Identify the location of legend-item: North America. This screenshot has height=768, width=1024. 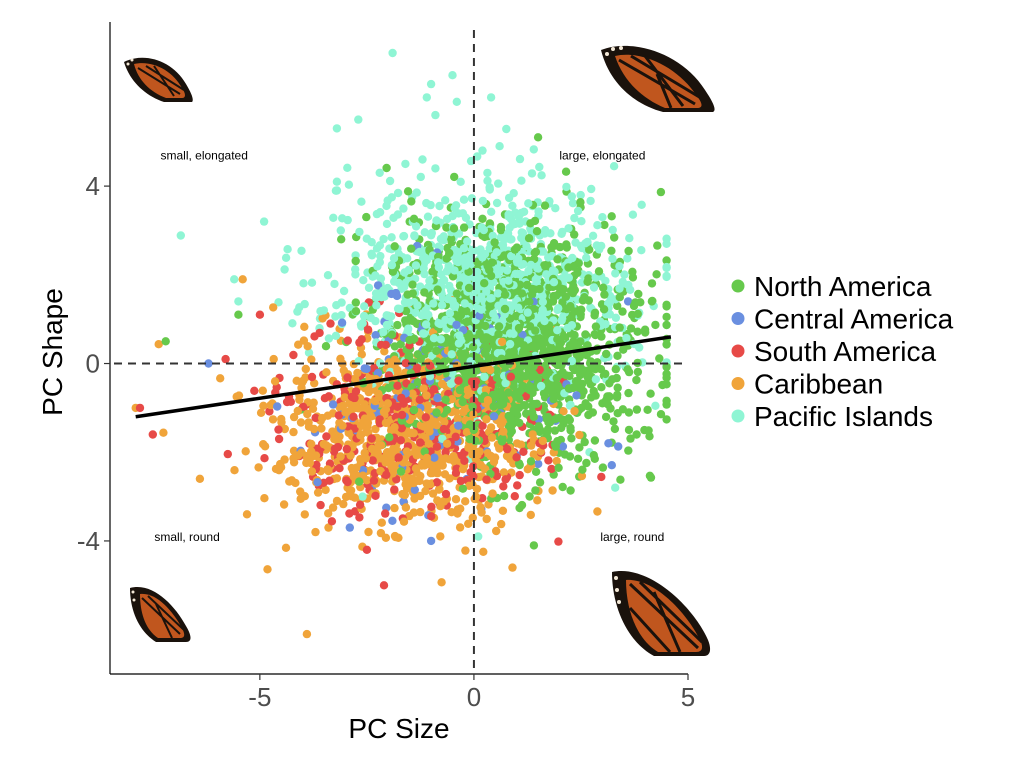
(831, 286).